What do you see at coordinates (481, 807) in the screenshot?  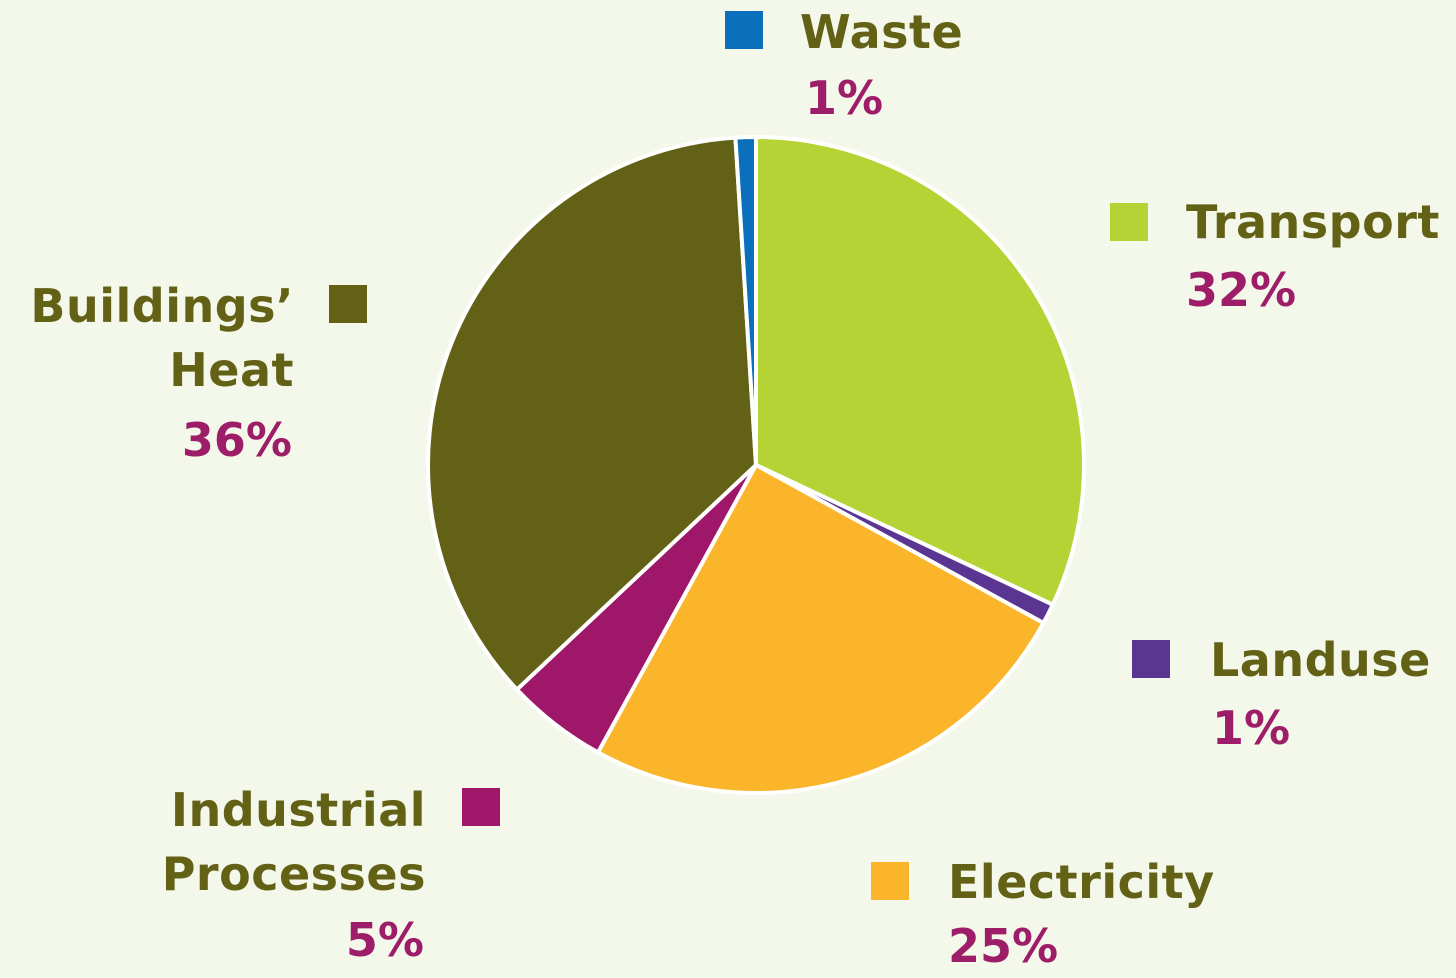 I see `legend-swatch-industrial-processes` at bounding box center [481, 807].